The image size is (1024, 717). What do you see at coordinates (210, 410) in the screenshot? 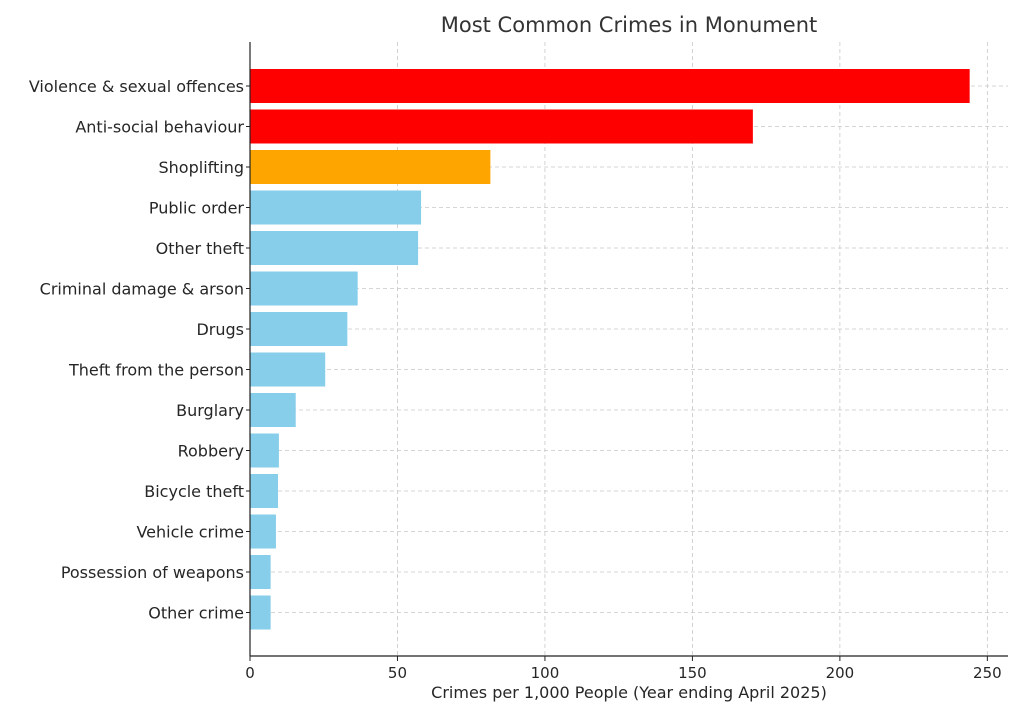
I see `category-label: Burglary` at bounding box center [210, 410].